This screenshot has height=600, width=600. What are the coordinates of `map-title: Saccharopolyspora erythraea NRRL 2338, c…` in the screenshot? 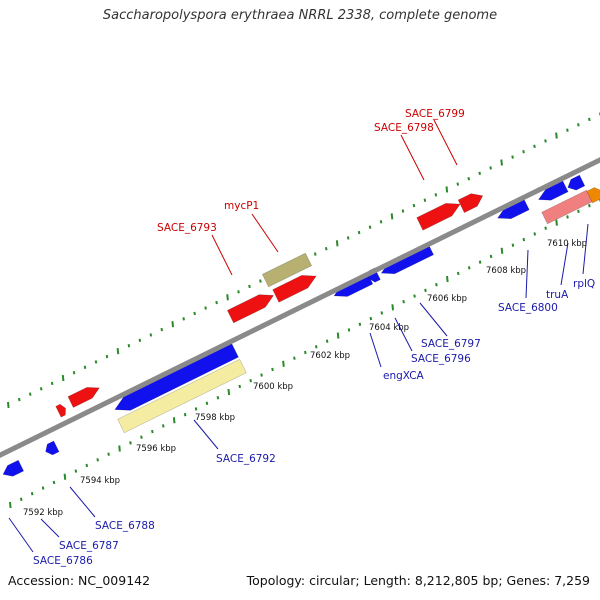 It's located at (300, 15).